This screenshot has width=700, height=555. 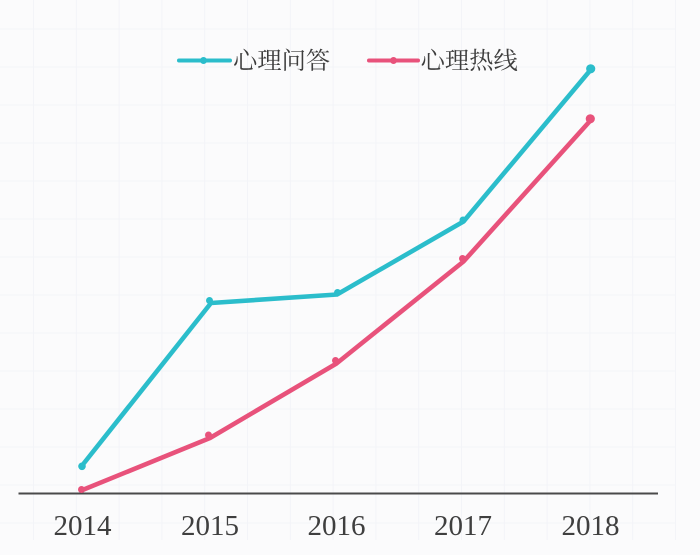 What do you see at coordinates (337, 526) in the screenshot?
I see `svg-text: 2016` at bounding box center [337, 526].